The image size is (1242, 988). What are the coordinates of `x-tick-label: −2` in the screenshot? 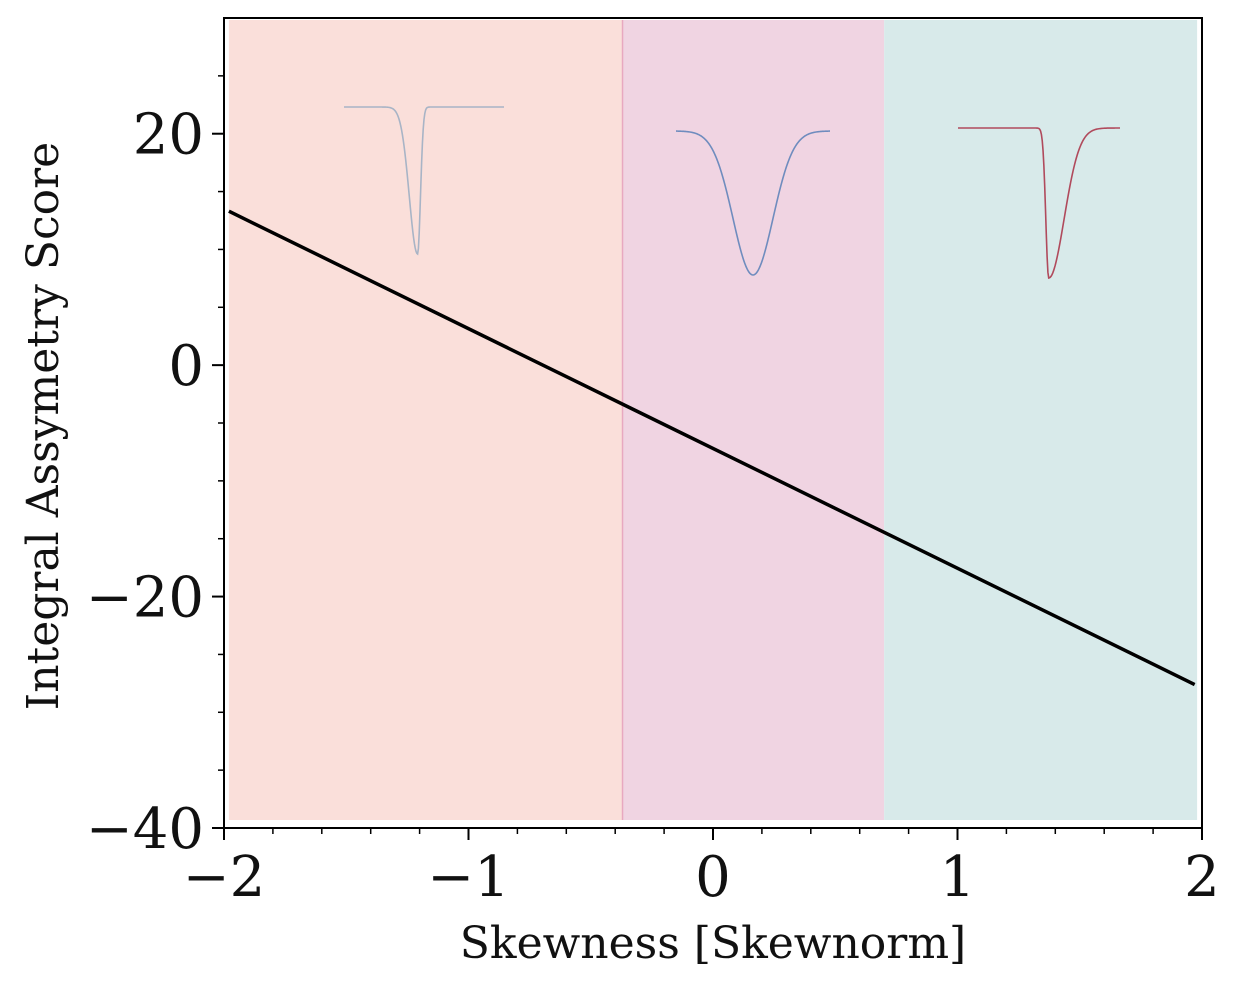 It's located at (224, 877).